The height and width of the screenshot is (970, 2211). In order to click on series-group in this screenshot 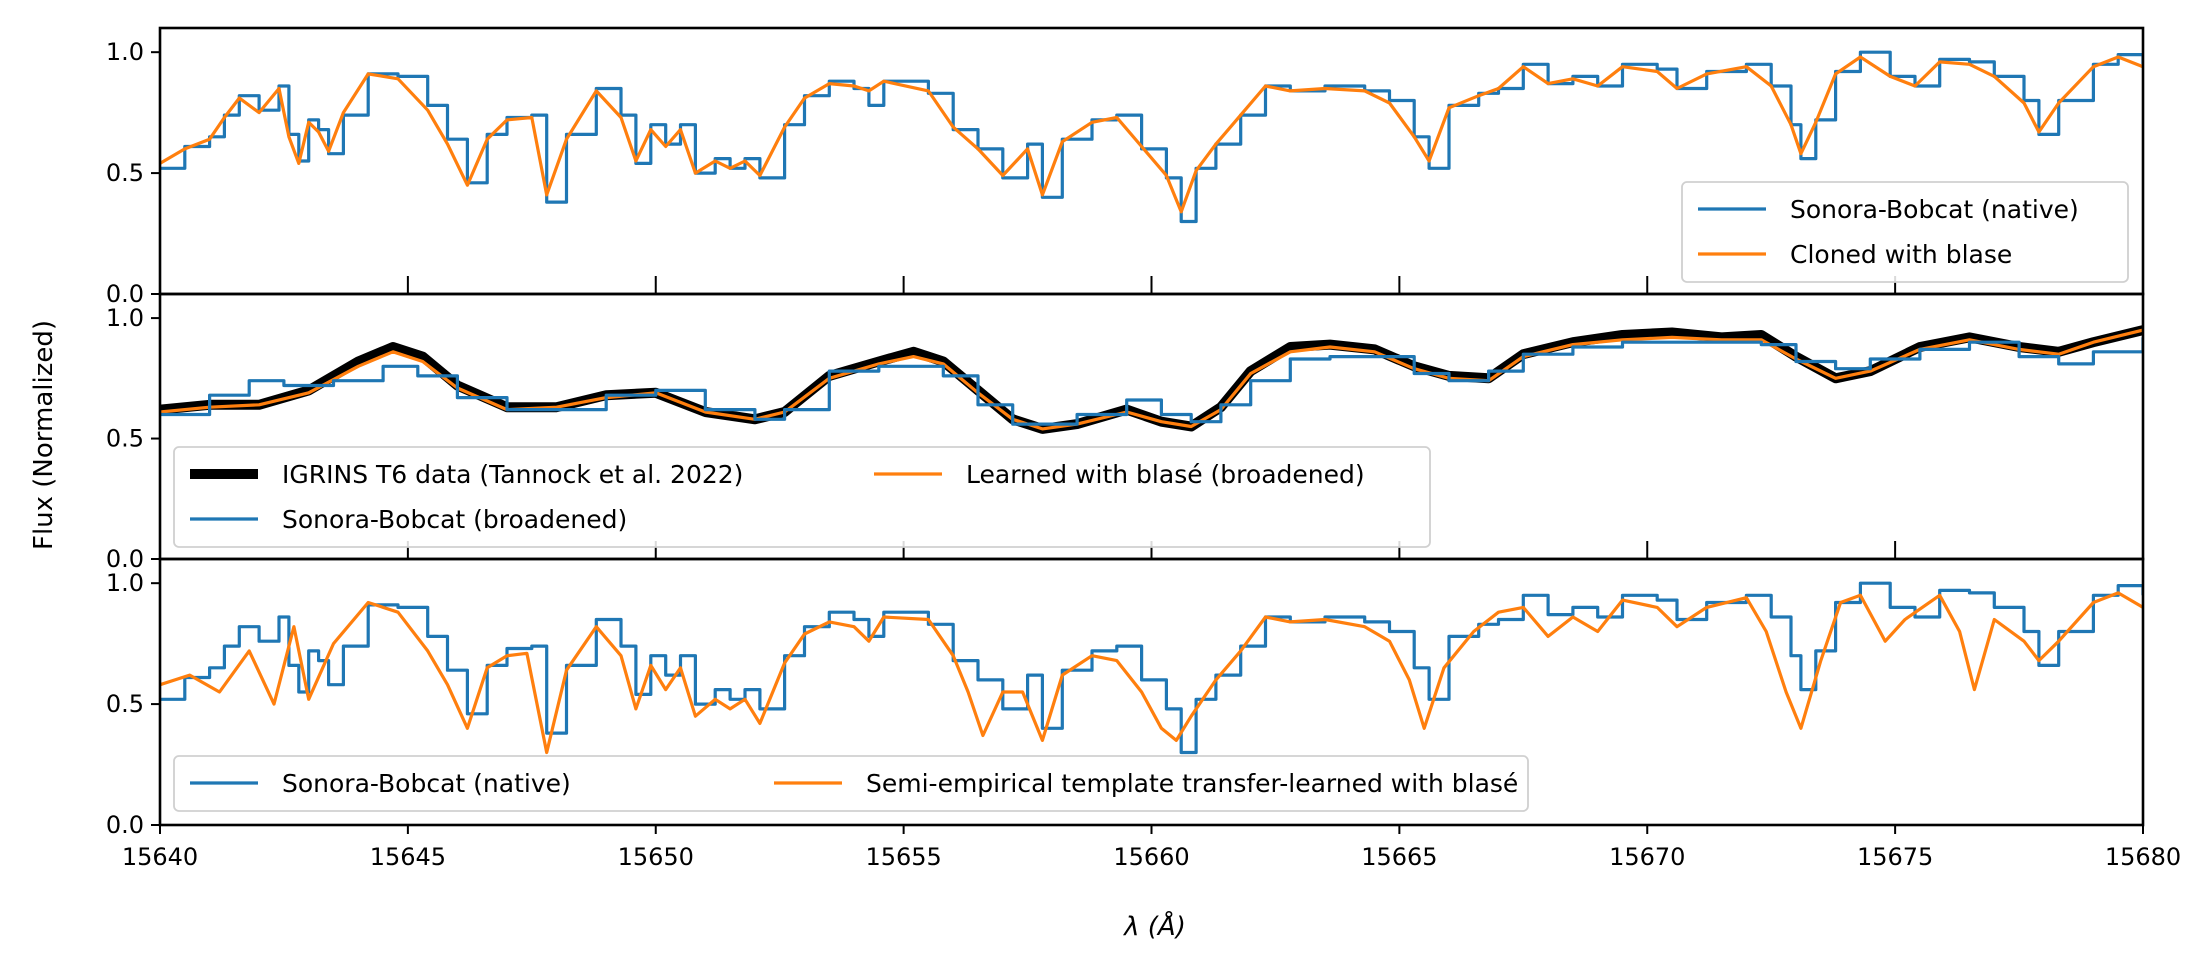, I will do `click(1151, 379)`.